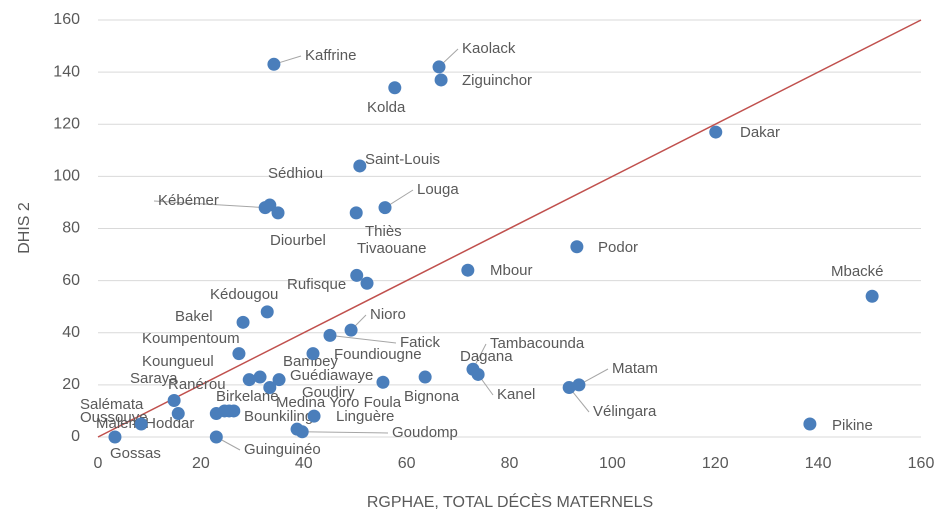 This screenshot has width=943, height=519. Describe the element at coordinates (432, 396) in the screenshot. I see `point-label: Bignona` at that location.